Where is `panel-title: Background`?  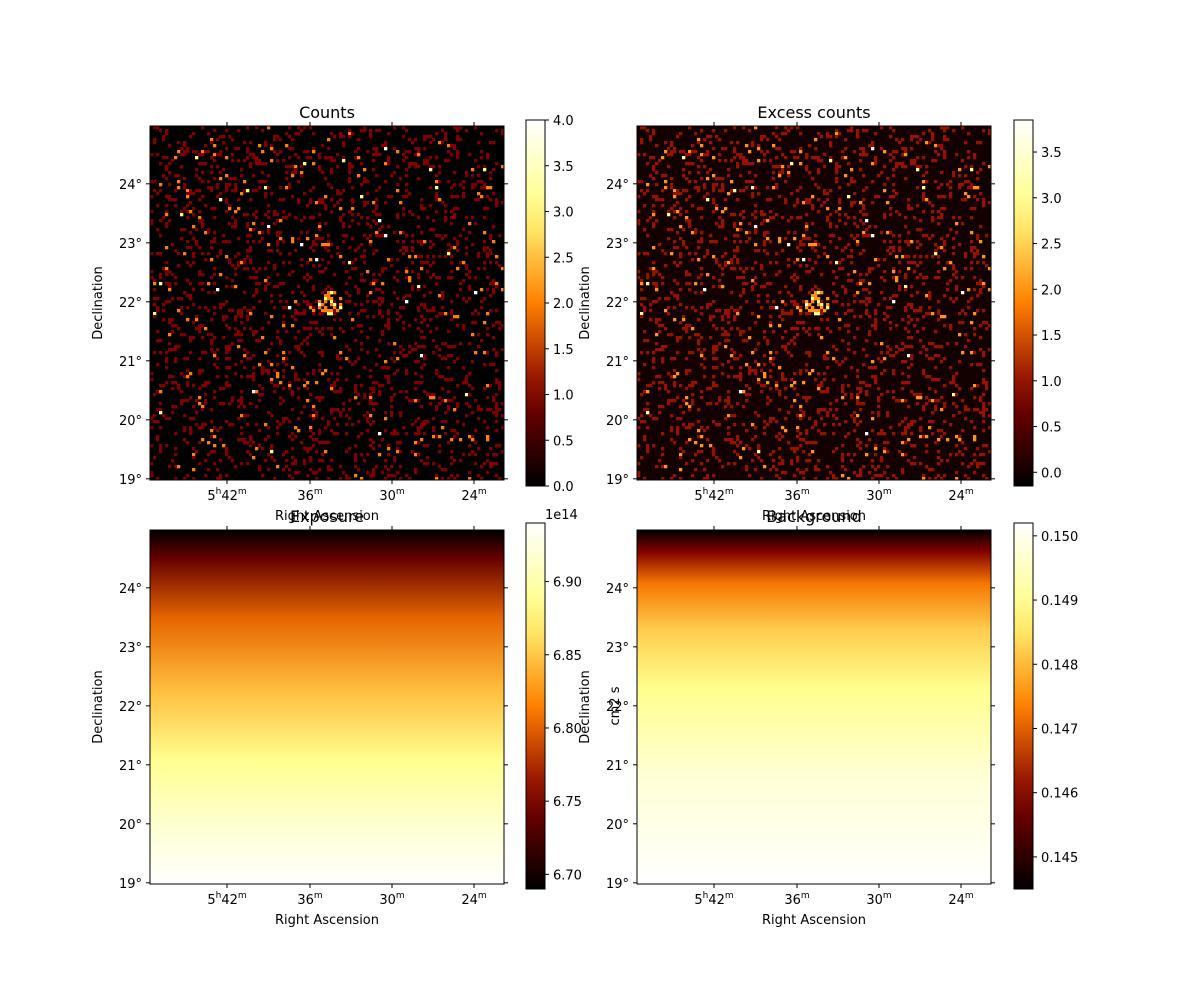
panel-title: Background is located at coordinates (813, 516).